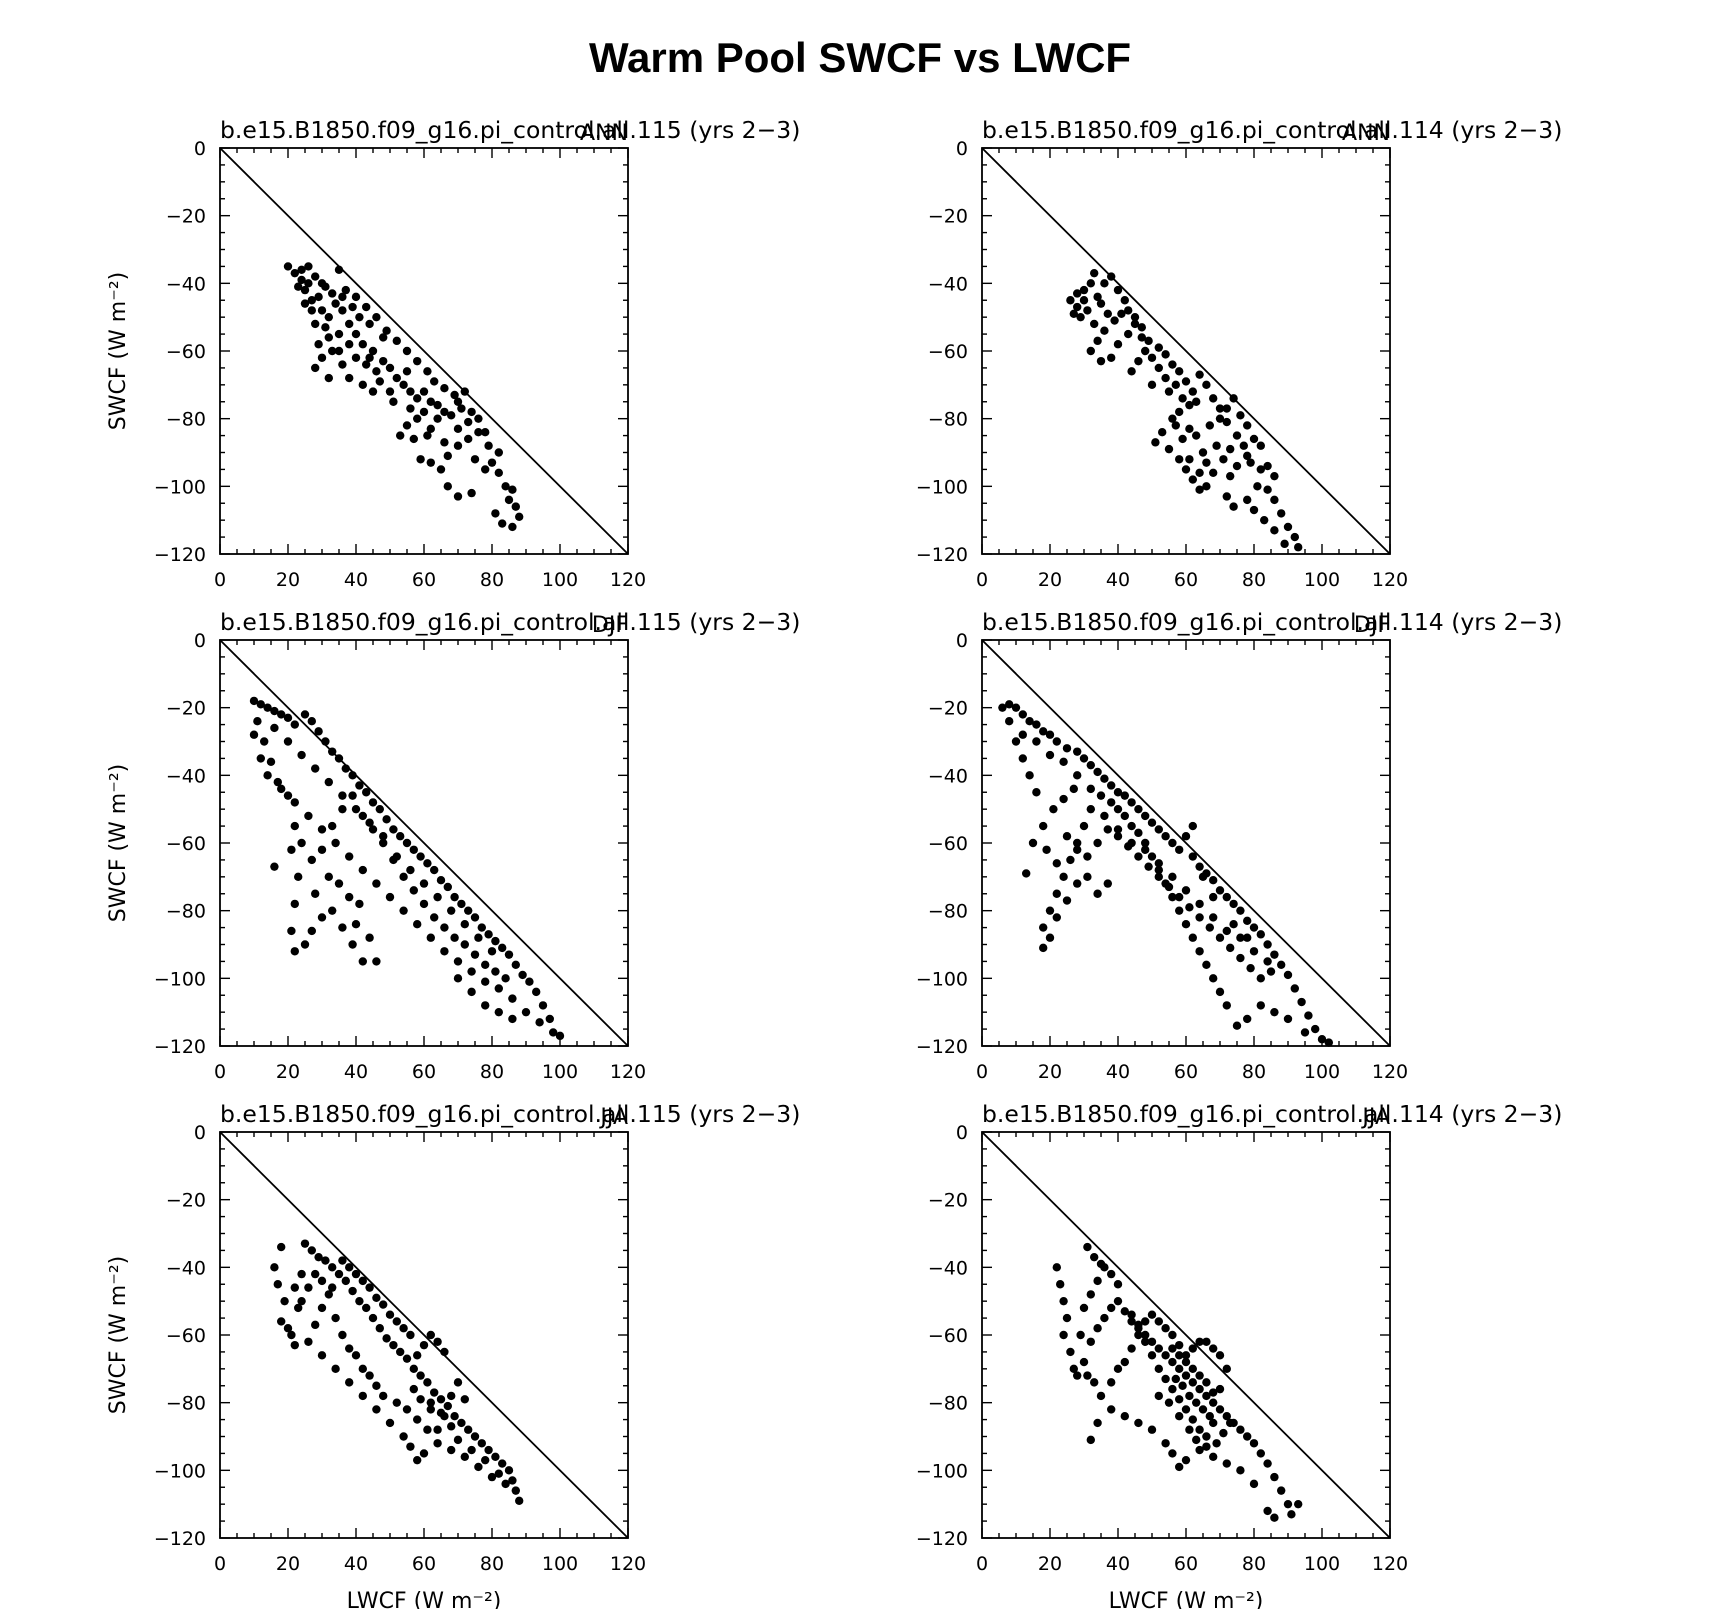 The height and width of the screenshot is (1609, 1710). What do you see at coordinates (1050, 1072) in the screenshot?
I see `x-tick-label: 20` at bounding box center [1050, 1072].